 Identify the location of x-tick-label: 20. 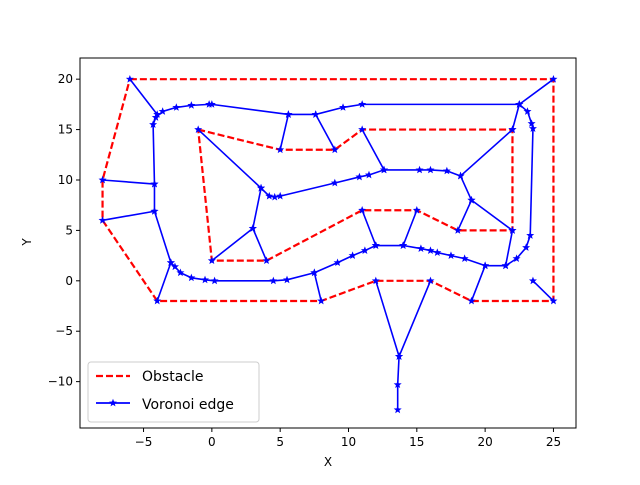
(484, 442).